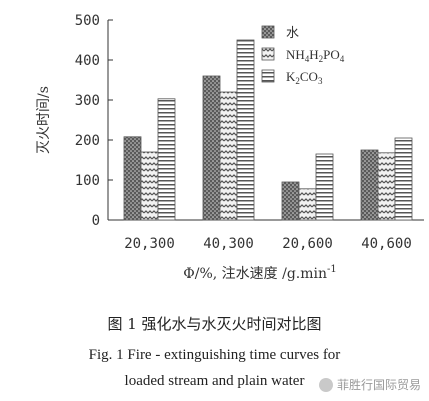  Describe the element at coordinates (315, 55) in the screenshot. I see `legend-label-nh4h2po4: NH4H2PO4` at that location.